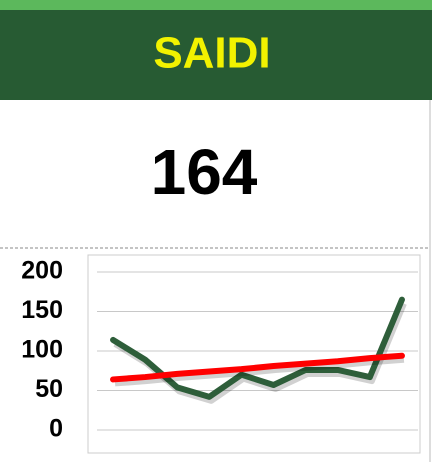 This screenshot has height=462, width=432. I want to click on top-strip, so click(216, 6).